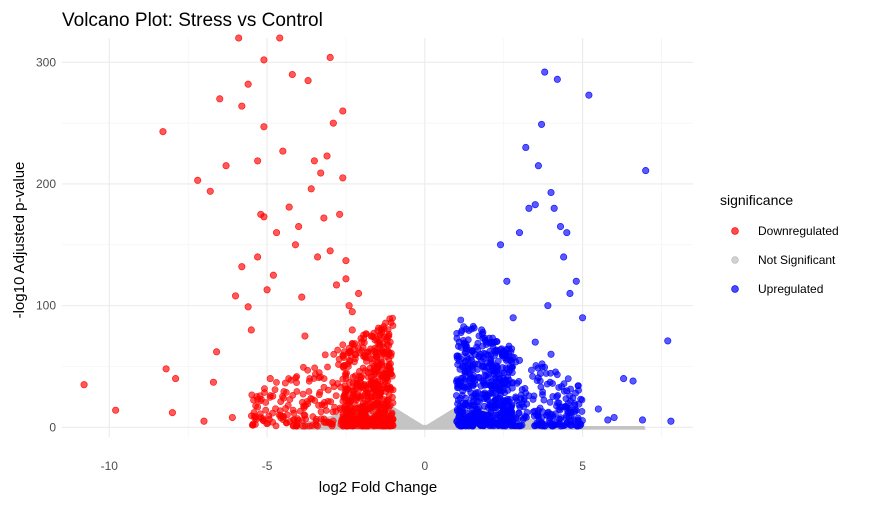 Image resolution: width=875 pixels, height=505 pixels. Describe the element at coordinates (46, 306) in the screenshot. I see `y-tick-label: 100` at that location.